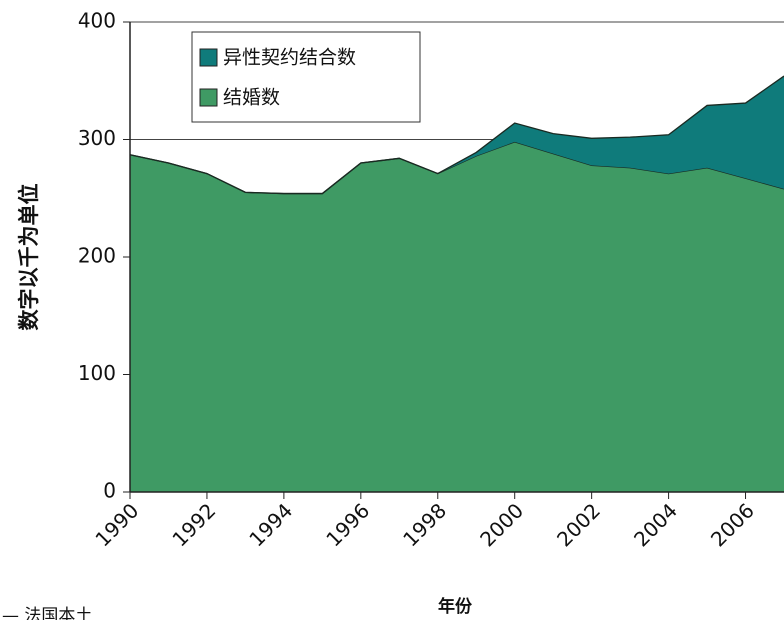 Image resolution: width=784 pixels, height=620 pixels. Describe the element at coordinates (109, 491) in the screenshot. I see `y-tick-label: 0` at that location.